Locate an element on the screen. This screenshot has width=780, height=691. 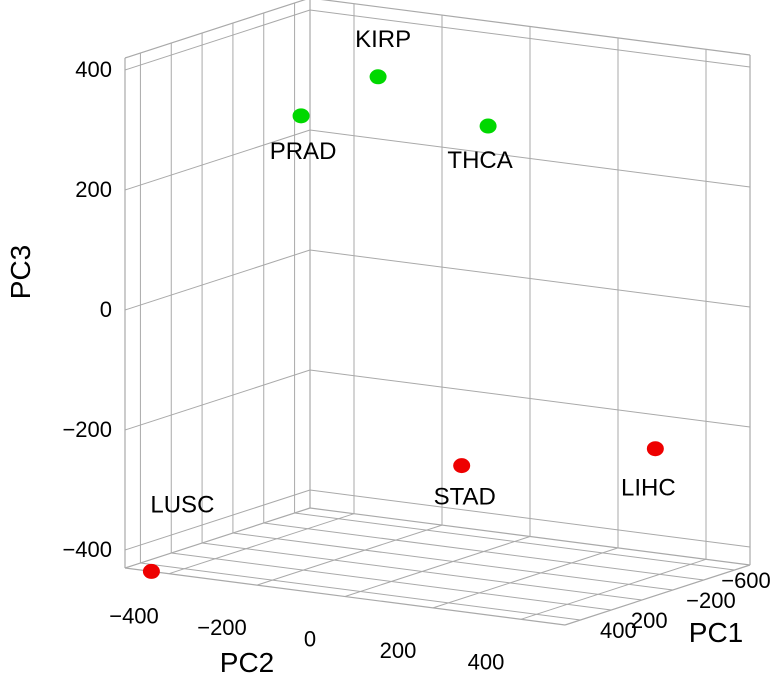
pc2-axis-title: PC2 is located at coordinates (247, 662).